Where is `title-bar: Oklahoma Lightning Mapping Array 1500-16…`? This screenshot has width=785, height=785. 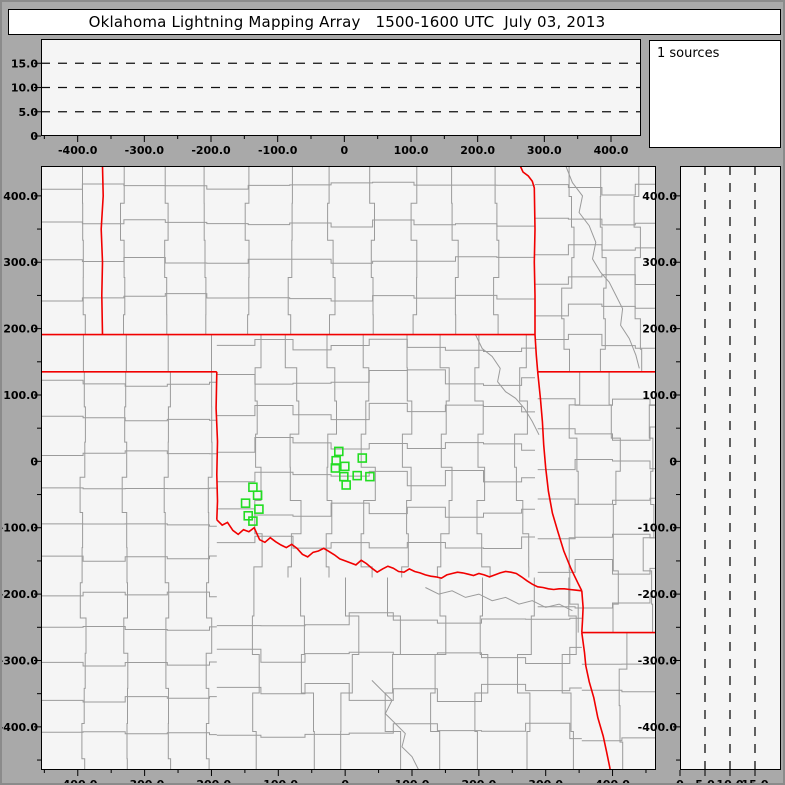
title-bar: Oklahoma Lightning Mapping Array 1500-16… is located at coordinates (394, 22).